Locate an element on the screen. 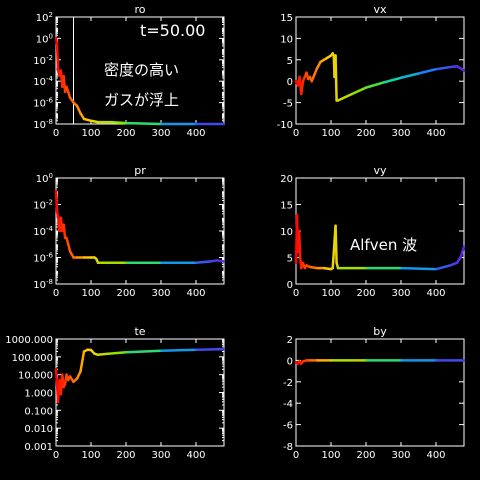 The height and width of the screenshot is (480, 480). y-tick-label: 10⁻⁴ is located at coordinates (43, 81).